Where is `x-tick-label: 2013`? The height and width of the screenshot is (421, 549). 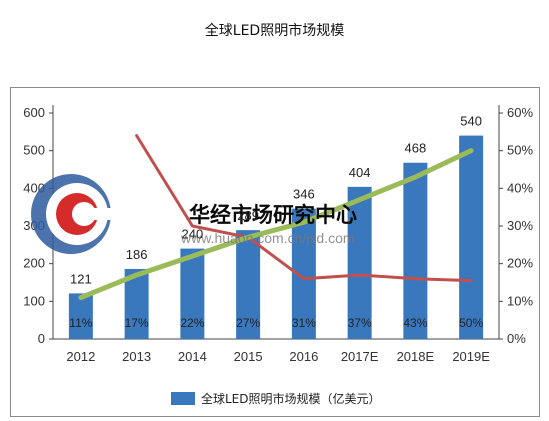 x-tick-label: 2013 is located at coordinates (136, 356).